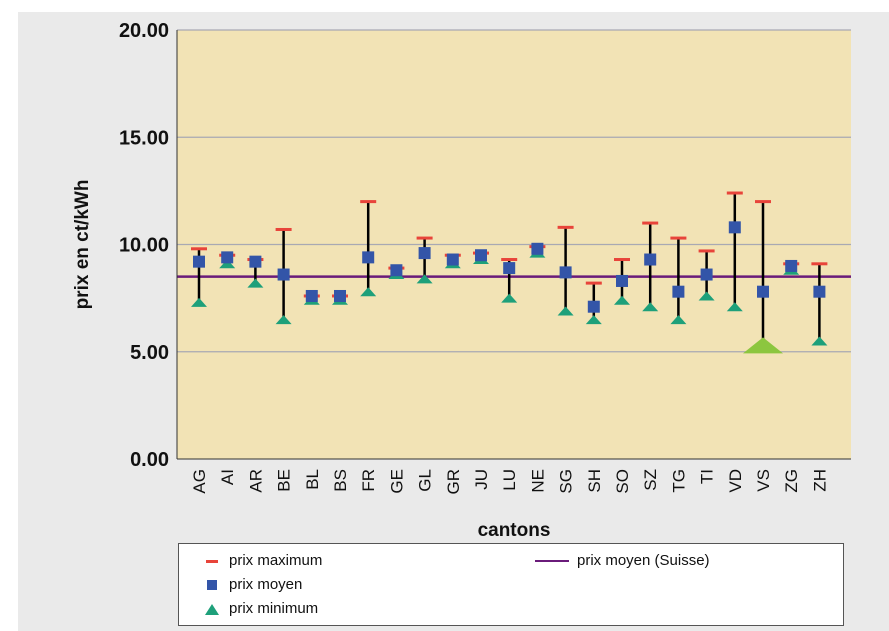 This screenshot has width=889, height=631. Describe the element at coordinates (82, 245) in the screenshot. I see `y-axis-label: prix en ct/kWh` at that location.